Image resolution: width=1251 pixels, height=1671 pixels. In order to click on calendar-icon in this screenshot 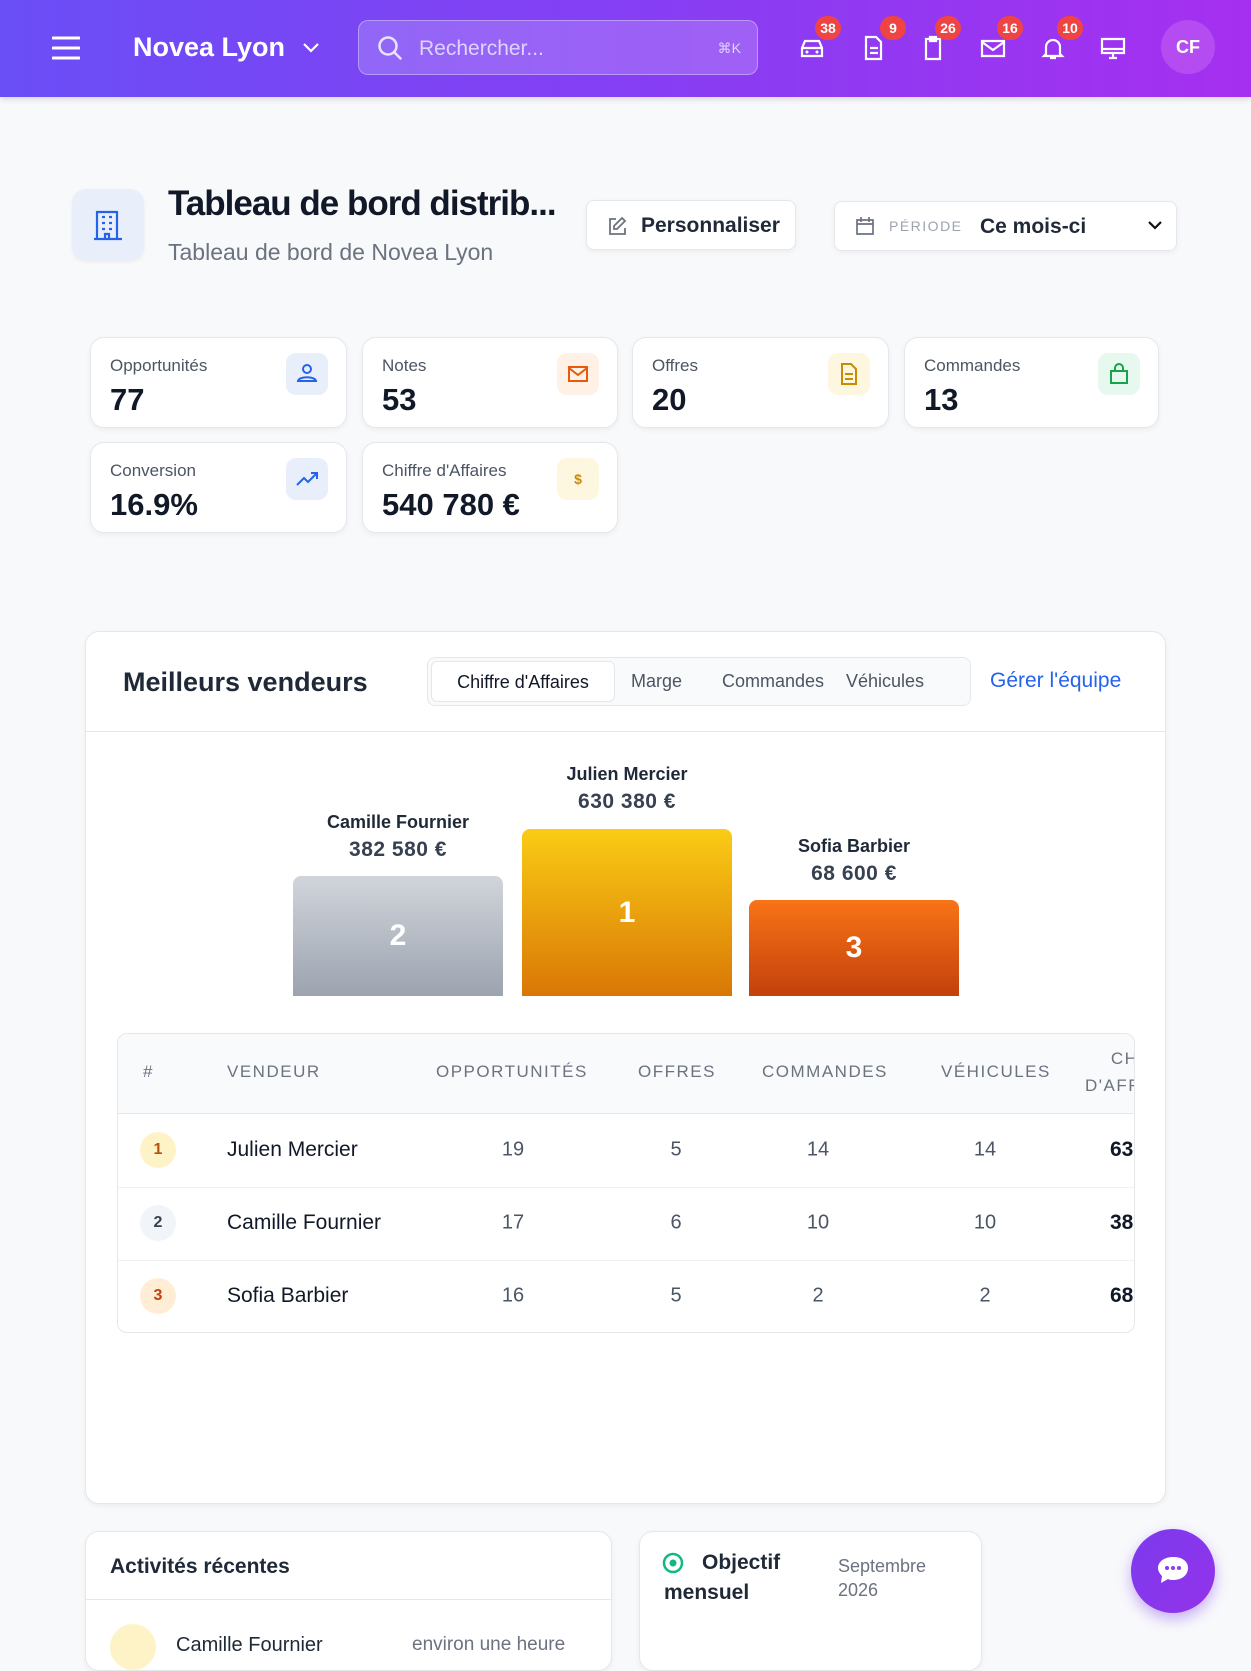, I will do `click(865, 226)`.